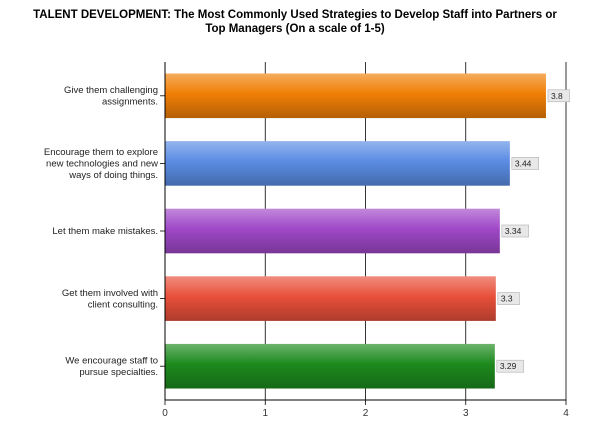 Image resolution: width=590 pixels, height=442 pixels. I want to click on x-tick-label: 4, so click(566, 413).